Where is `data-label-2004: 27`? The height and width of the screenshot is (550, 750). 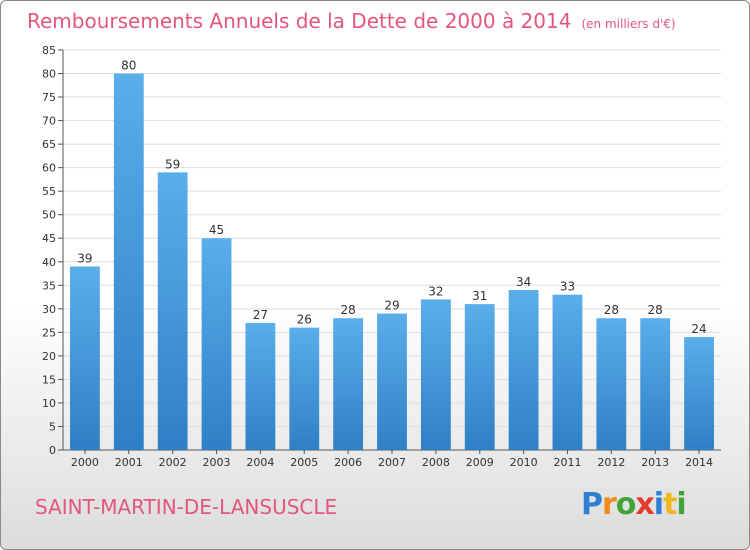 data-label-2004: 27 is located at coordinates (260, 315).